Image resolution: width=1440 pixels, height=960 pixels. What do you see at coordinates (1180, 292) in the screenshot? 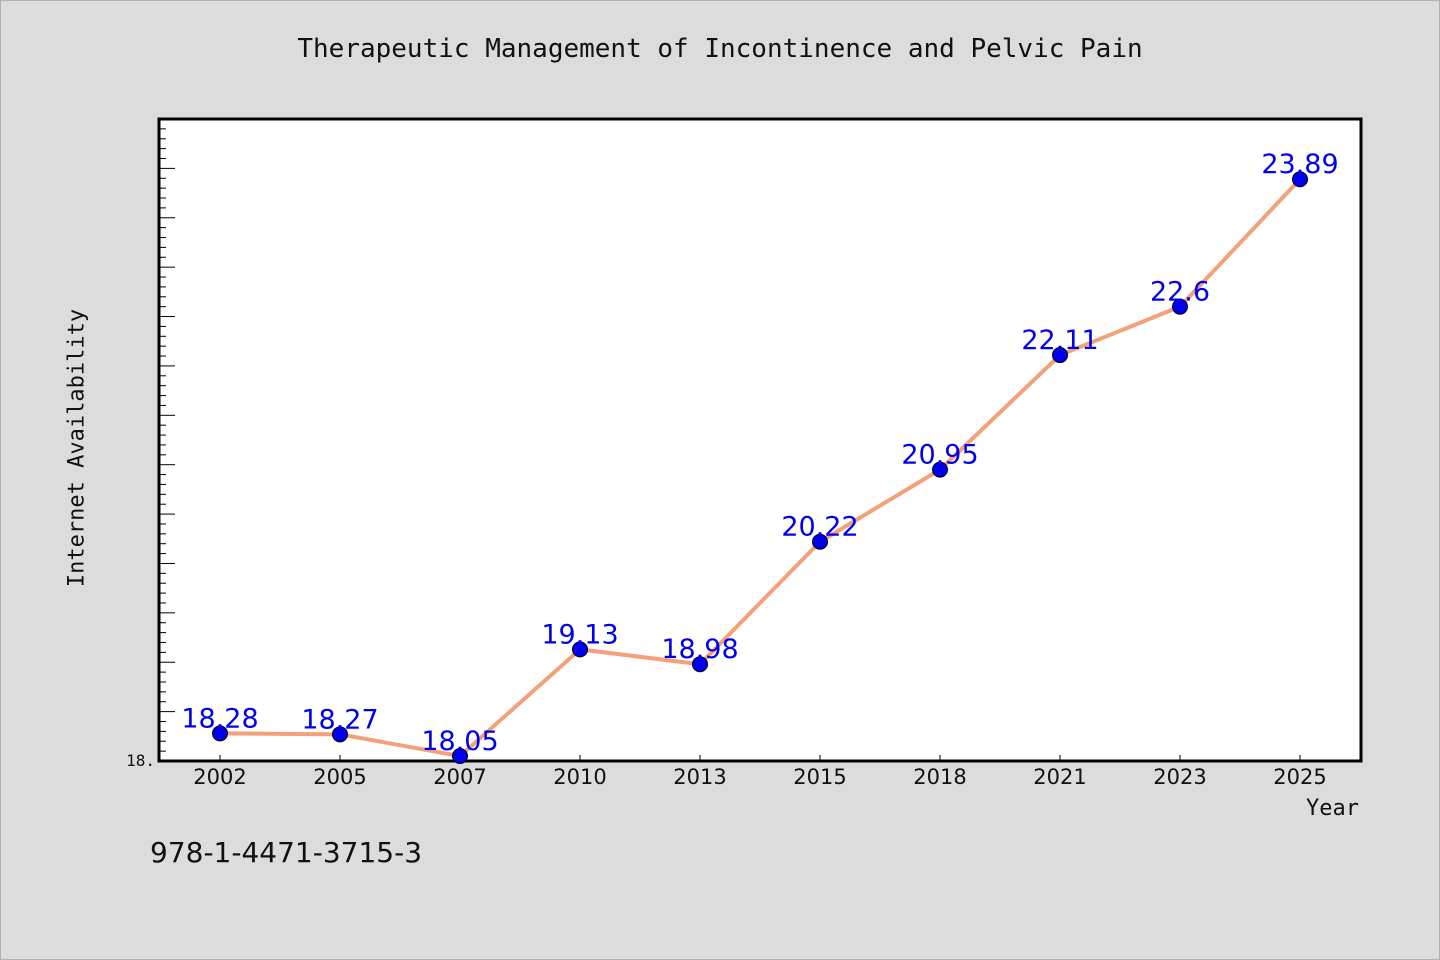
I see `data-label: 22.6` at bounding box center [1180, 292].